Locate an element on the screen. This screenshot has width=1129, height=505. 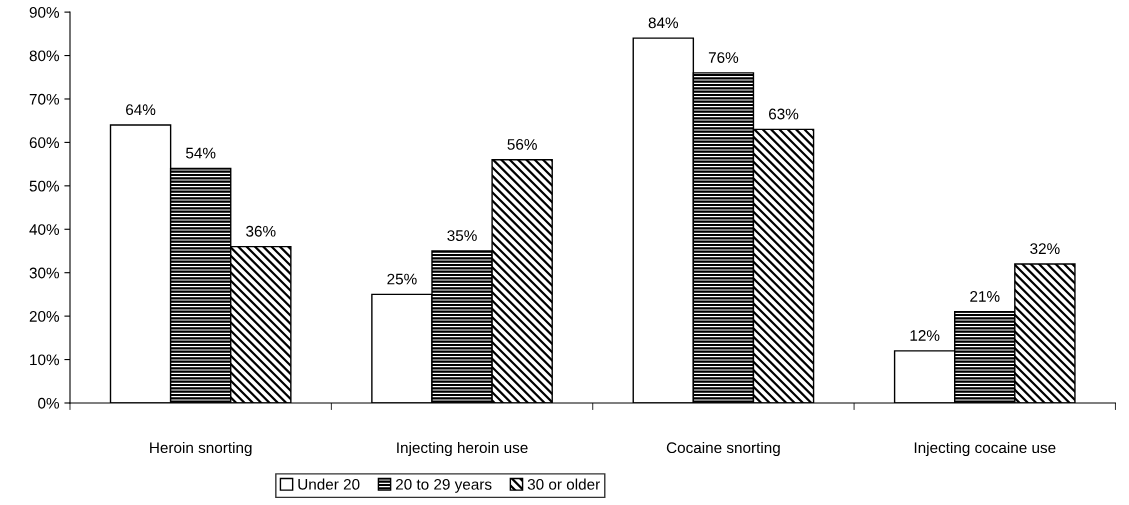
y-tick-label: 60% is located at coordinates (44, 143).